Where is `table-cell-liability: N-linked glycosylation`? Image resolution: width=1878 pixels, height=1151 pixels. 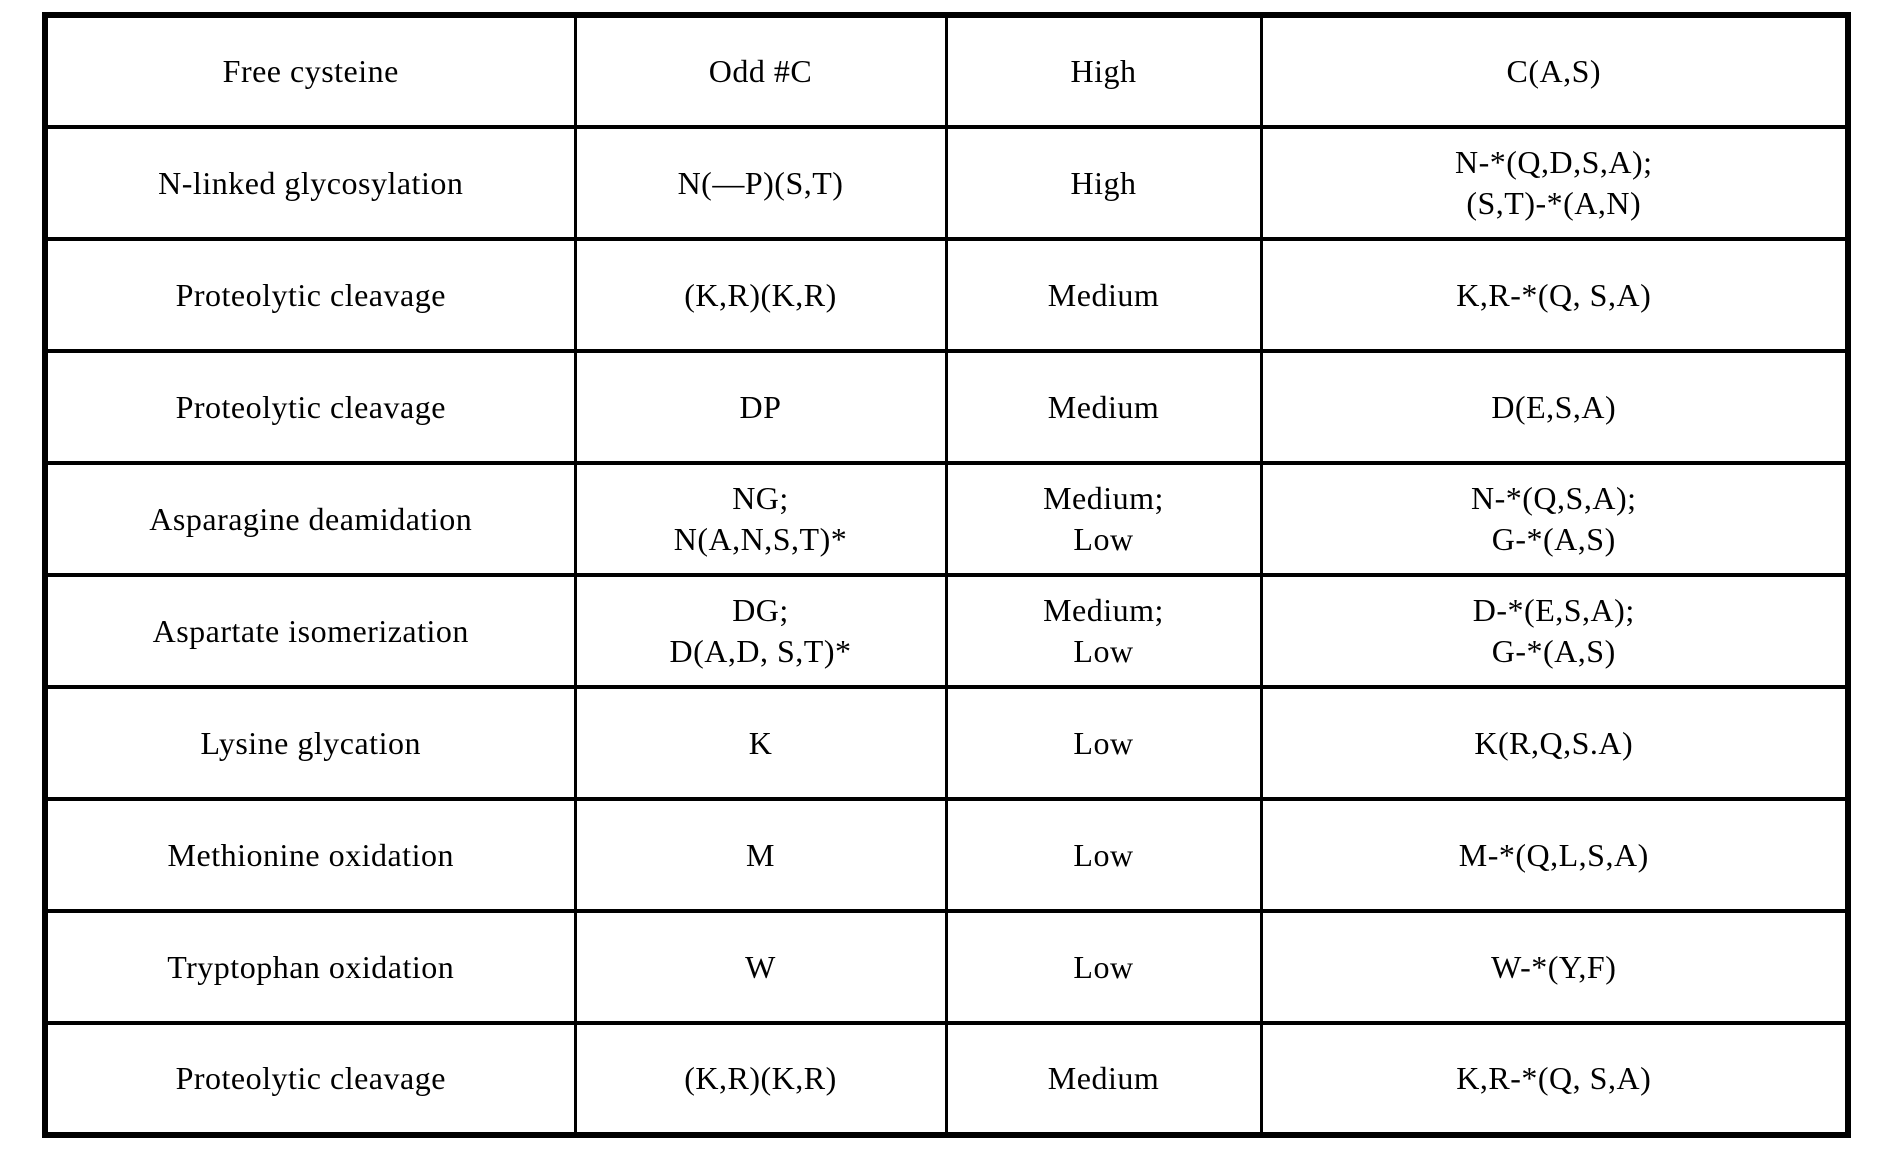 table-cell-liability: N-linked glycosylation is located at coordinates (310, 183).